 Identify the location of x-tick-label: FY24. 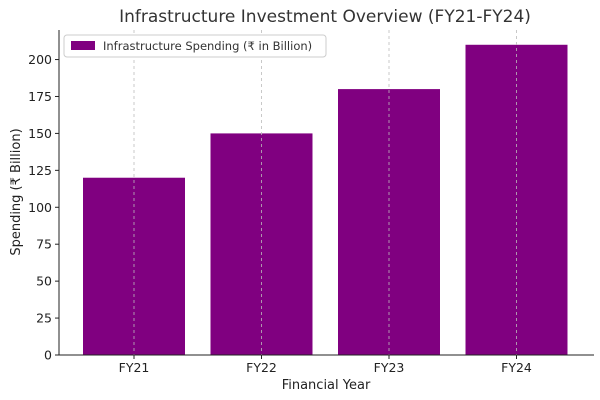
(516, 367).